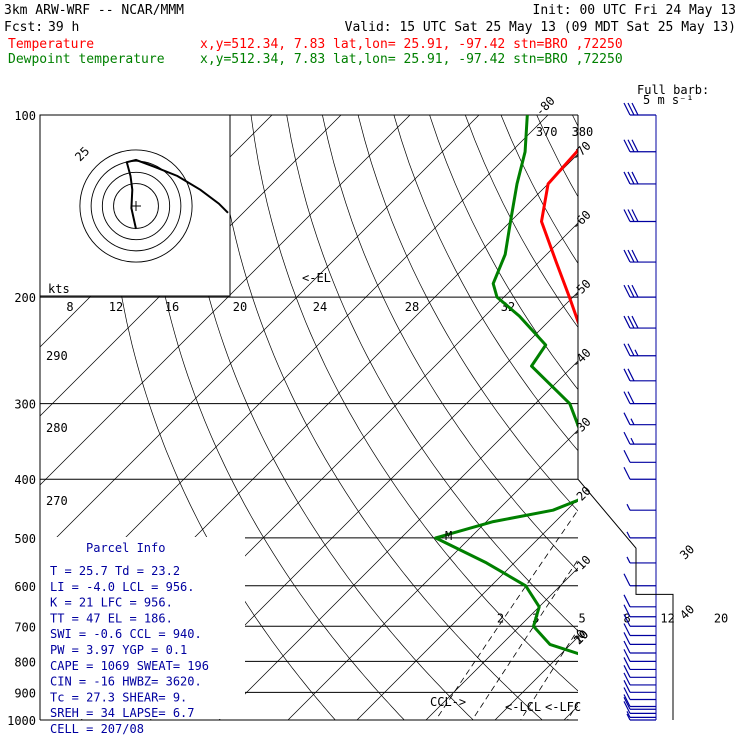 The height and width of the screenshot is (740, 740). I want to click on dewpoint-legend: Dewpoint temperature, so click(86, 59).